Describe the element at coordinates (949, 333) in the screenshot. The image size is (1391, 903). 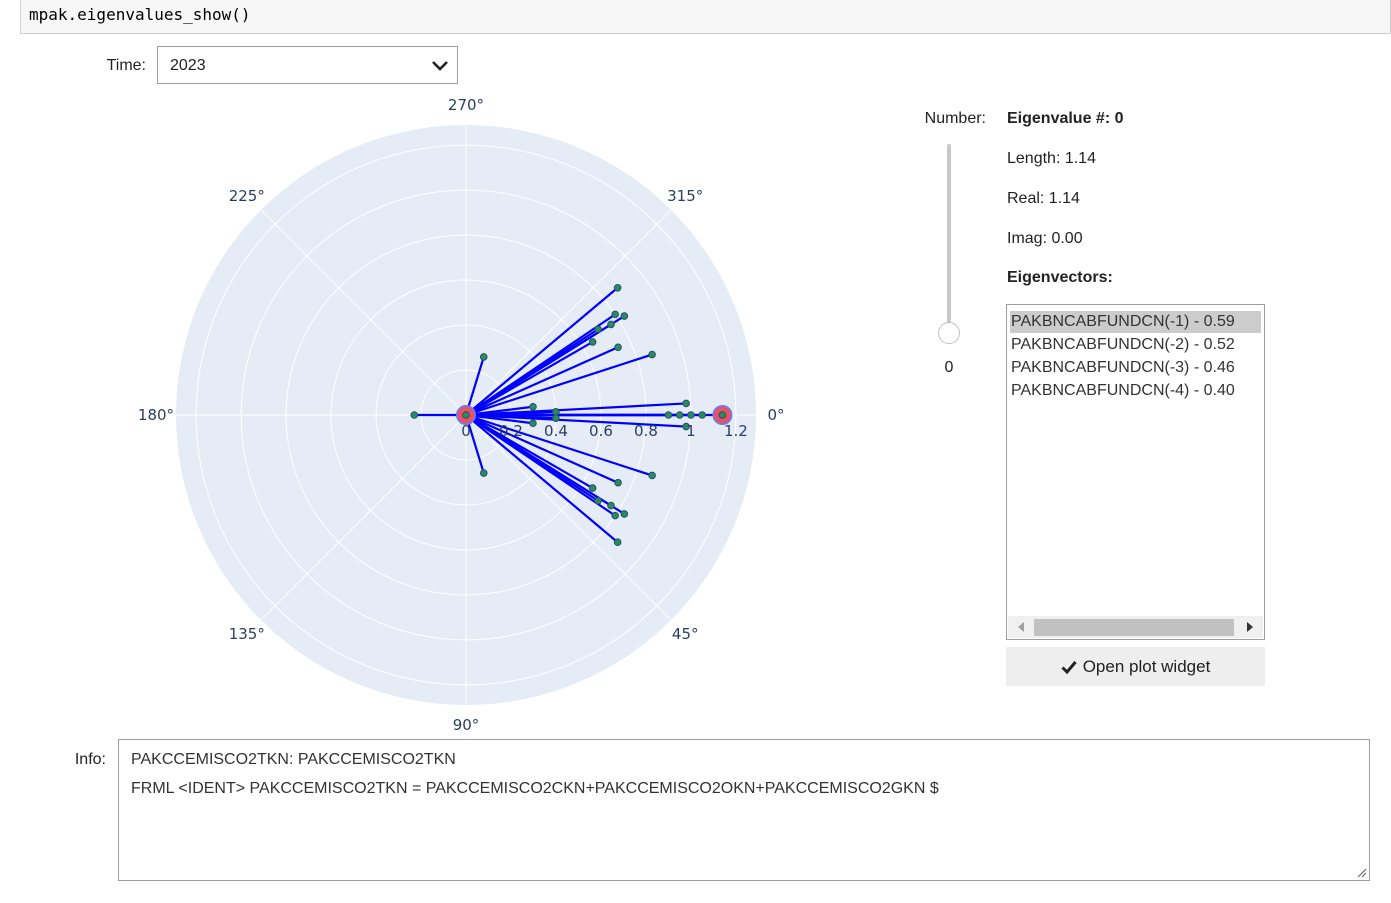
I see `number-slider-handle` at that location.